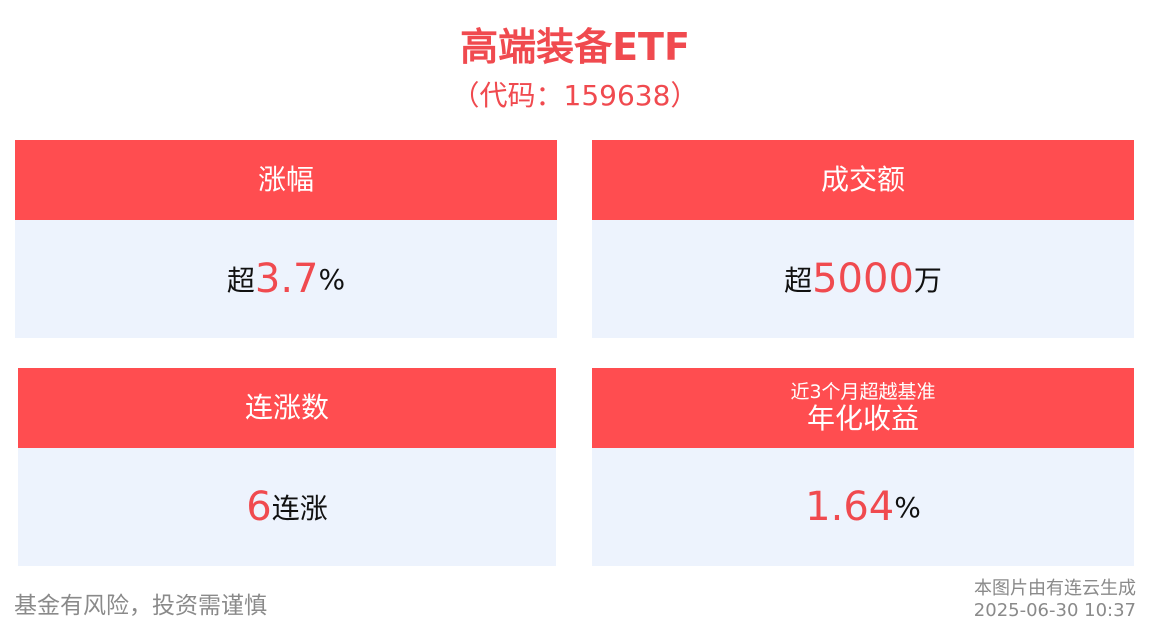 This screenshot has width=1150, height=632. What do you see at coordinates (575, 95) in the screenshot?
I see `fund-code: （代码：159638）` at bounding box center [575, 95].